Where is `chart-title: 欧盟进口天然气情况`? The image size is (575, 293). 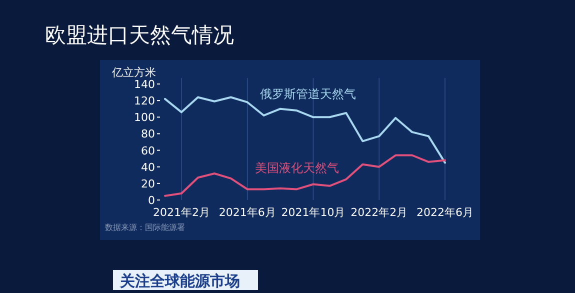 chart-title: 欧盟进口天然气情况 is located at coordinates (139, 35).